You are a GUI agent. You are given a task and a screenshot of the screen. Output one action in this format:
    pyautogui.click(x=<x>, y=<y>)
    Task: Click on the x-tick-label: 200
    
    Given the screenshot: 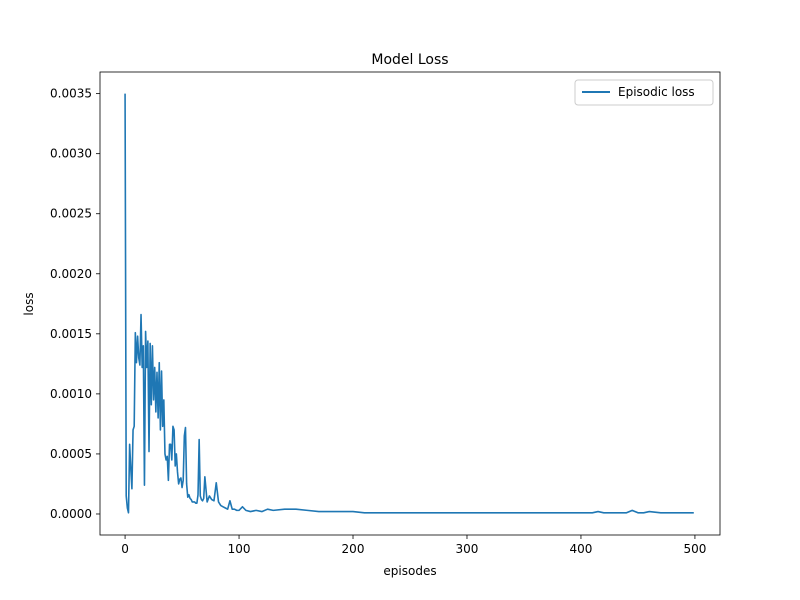 What is the action you would take?
    pyautogui.click(x=353, y=549)
    